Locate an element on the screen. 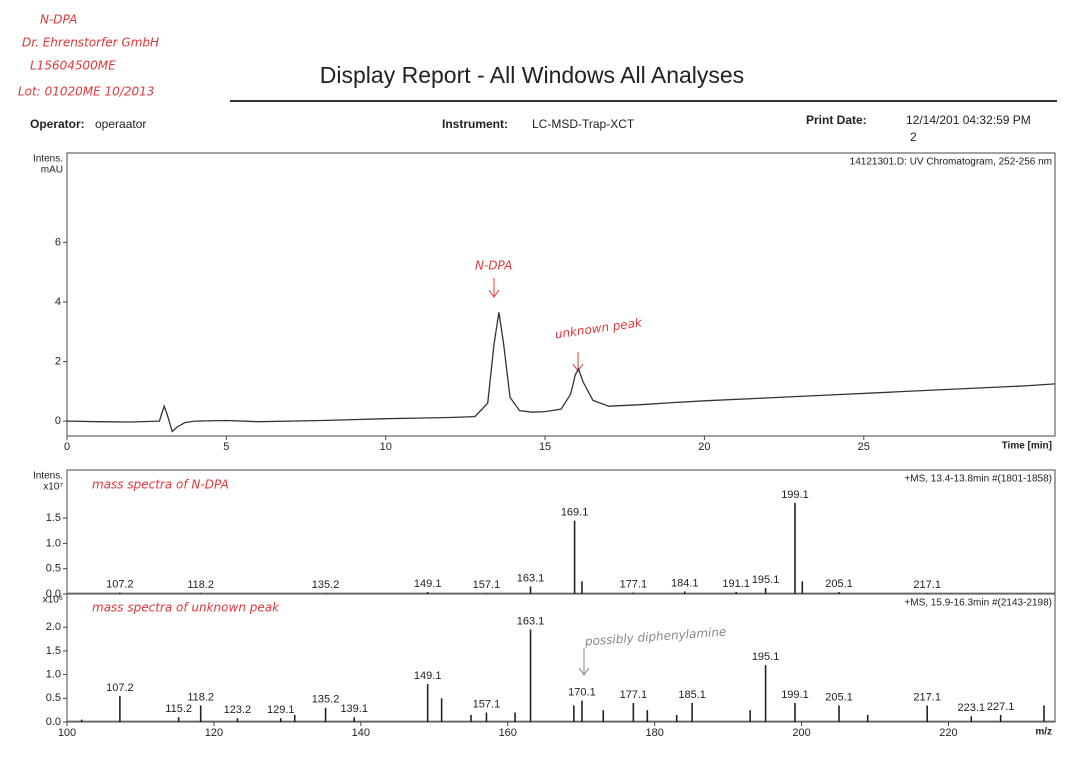 The image size is (1088, 761). y-tick-label: 2 is located at coordinates (58, 361).